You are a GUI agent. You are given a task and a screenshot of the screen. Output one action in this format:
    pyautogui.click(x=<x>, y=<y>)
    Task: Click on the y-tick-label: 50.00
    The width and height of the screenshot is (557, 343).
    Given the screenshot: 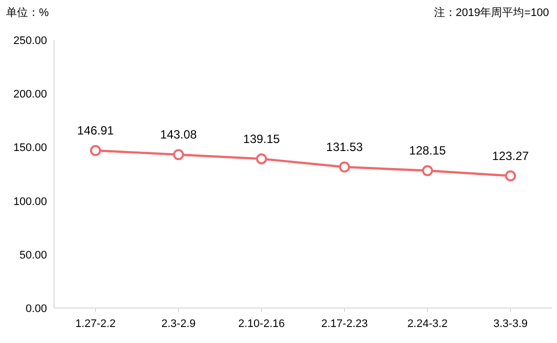 What is the action you would take?
    pyautogui.click(x=33, y=255)
    